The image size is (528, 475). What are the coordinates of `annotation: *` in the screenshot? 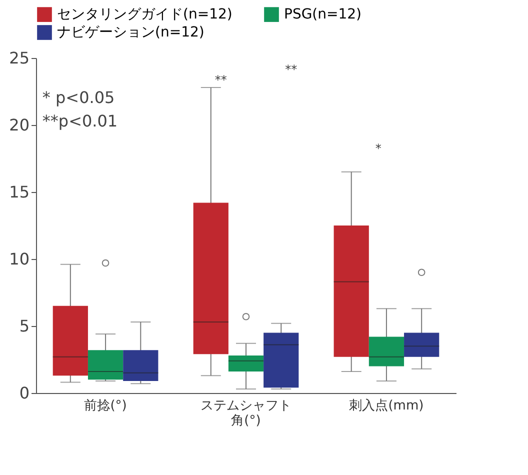 It's located at (378, 148).